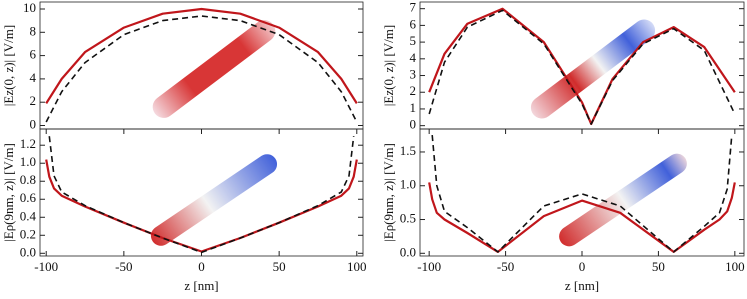 This screenshot has height=299, width=747. Describe the element at coordinates (28, 179) in the screenshot. I see `y-tick-label: 0.8` at that location.